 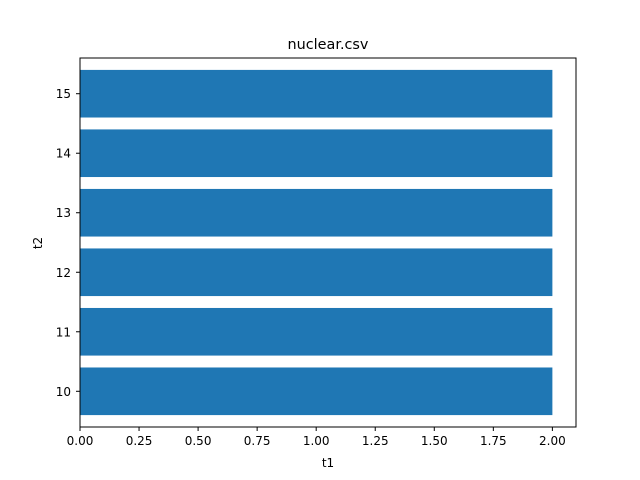 I want to click on y-tick-label: 10, so click(x=63, y=392).